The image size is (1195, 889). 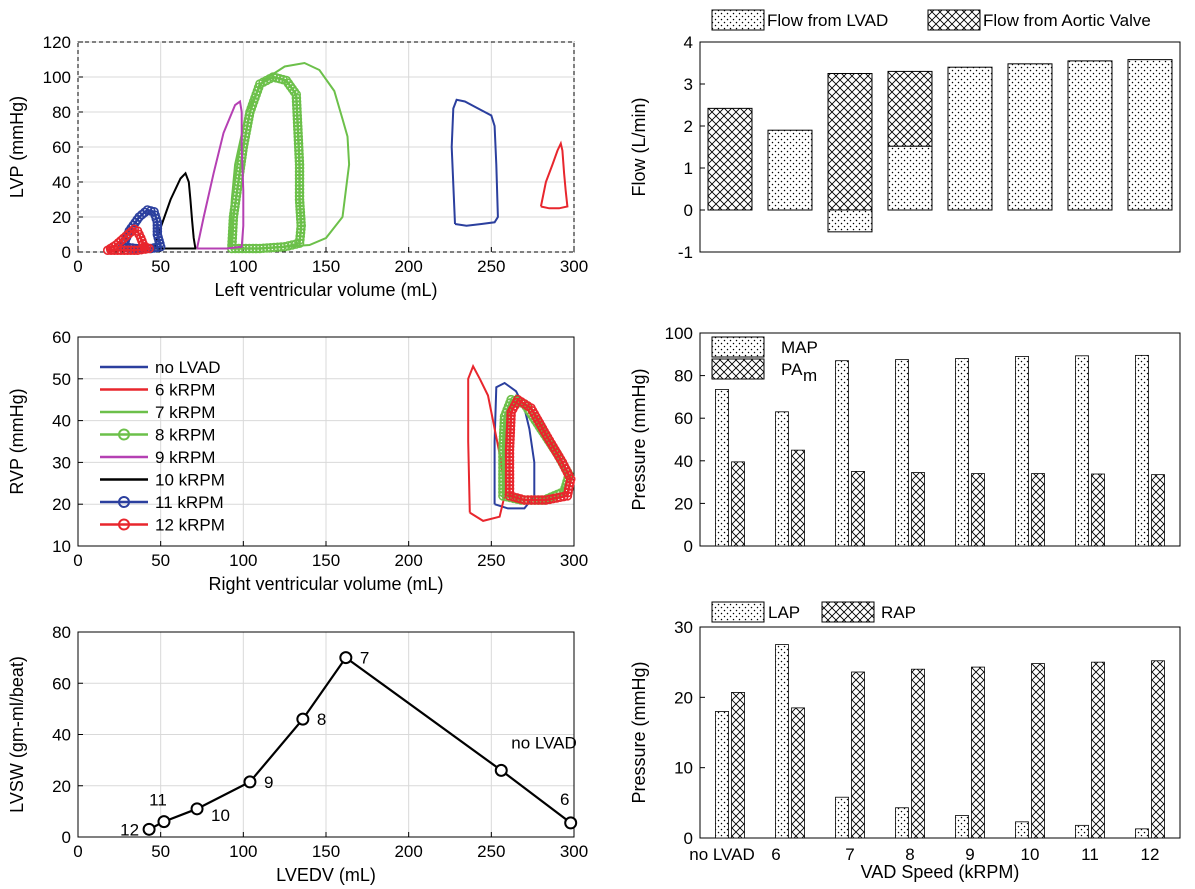 I want to click on lvsw-point-label: 9, so click(x=268, y=782).